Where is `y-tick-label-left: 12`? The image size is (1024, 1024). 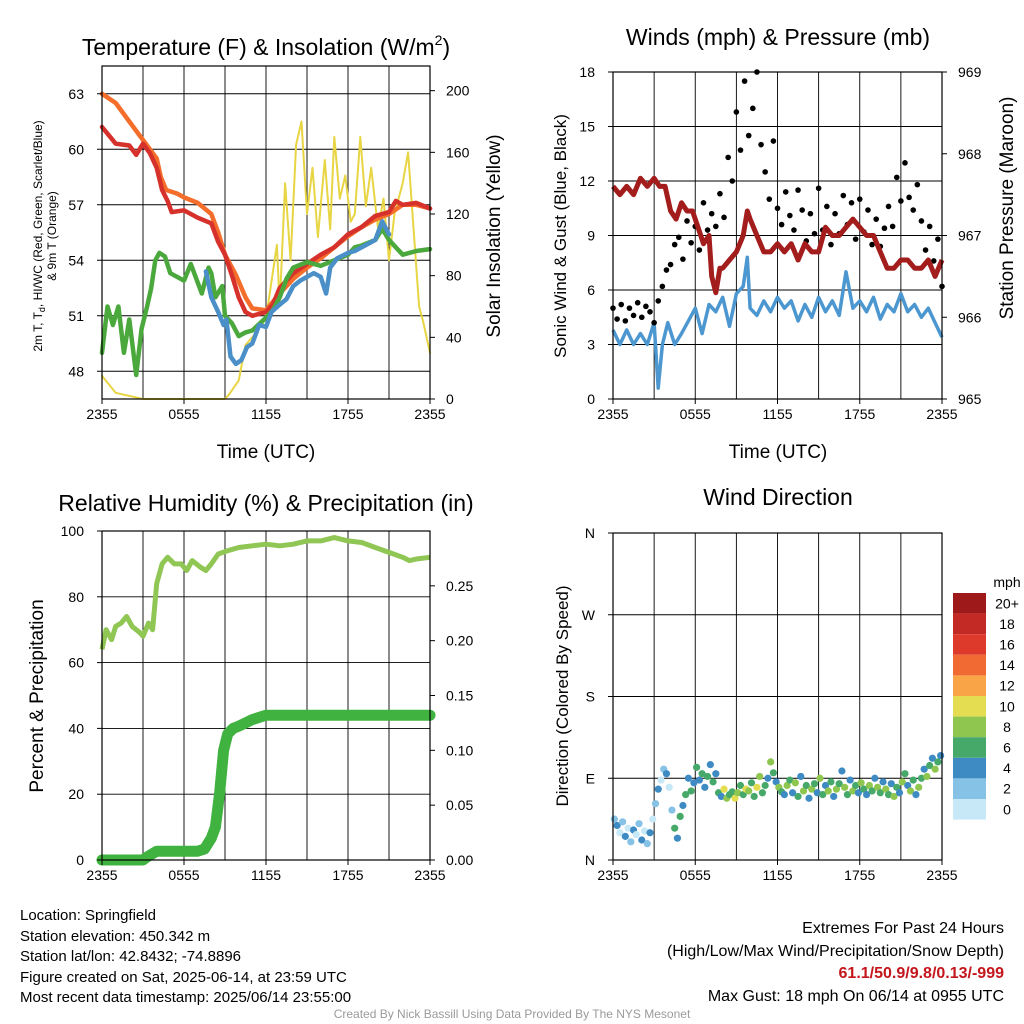
y-tick-label-left: 12 is located at coordinates (587, 181).